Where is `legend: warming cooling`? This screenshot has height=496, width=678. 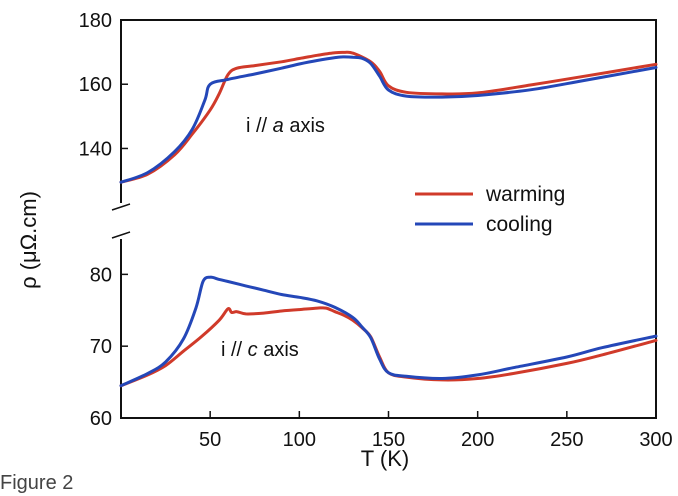 legend: warming cooling is located at coordinates (490, 209).